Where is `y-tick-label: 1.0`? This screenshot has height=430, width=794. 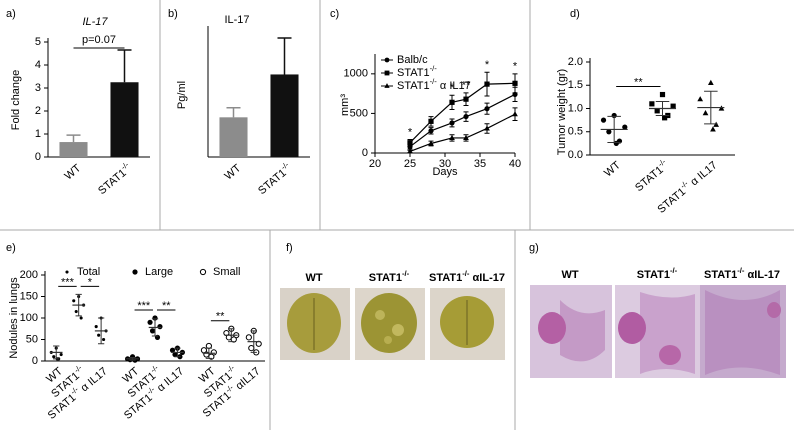
y-tick-label: 1.0 is located at coordinates (575, 108).